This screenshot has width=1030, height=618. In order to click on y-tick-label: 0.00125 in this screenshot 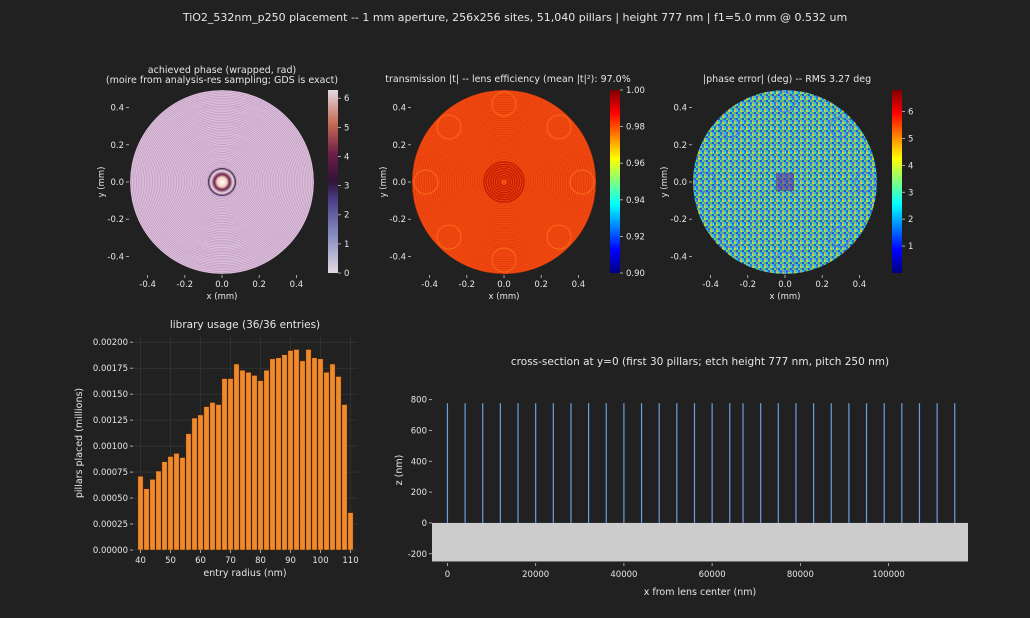, I will do `click(110, 421)`.